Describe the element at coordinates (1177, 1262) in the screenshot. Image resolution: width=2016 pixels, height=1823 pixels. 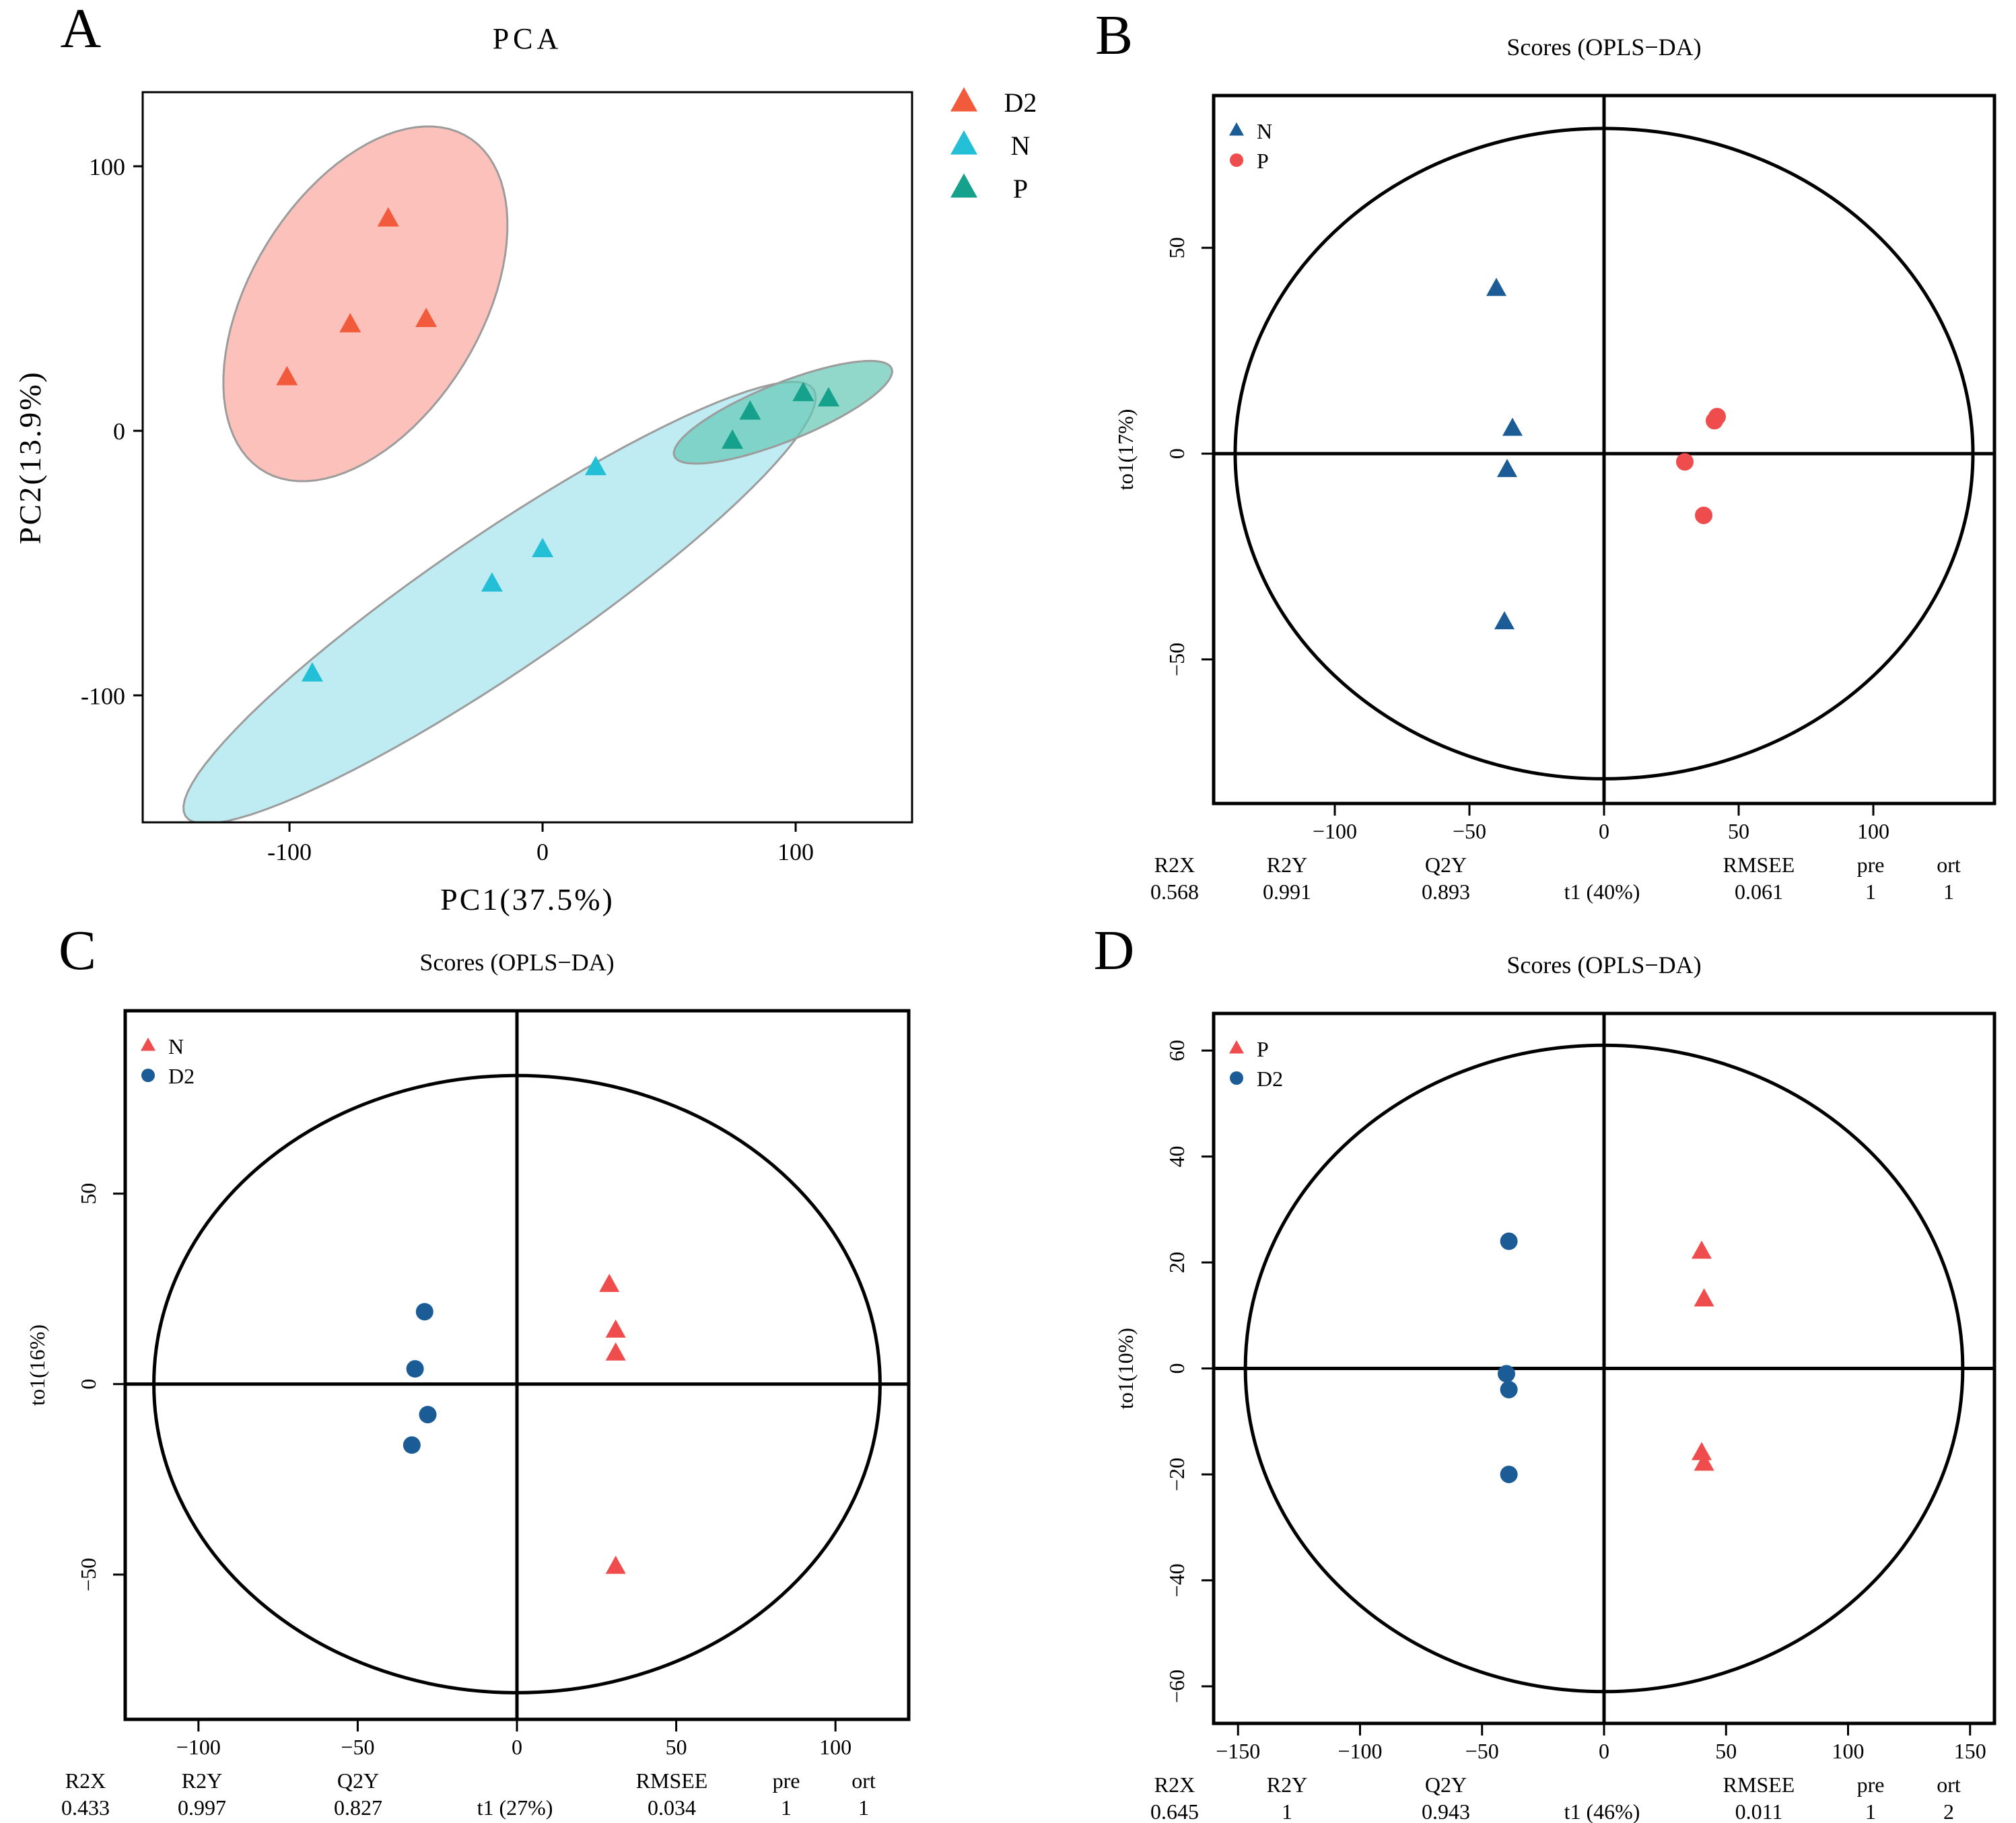
I see `y-tick-label: 20` at that location.